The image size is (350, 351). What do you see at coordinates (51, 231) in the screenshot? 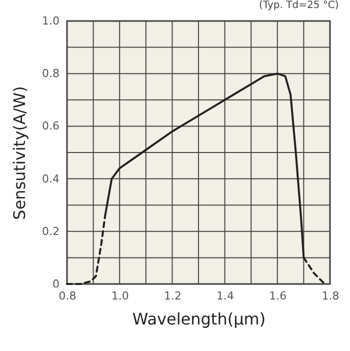
I see `y-tick-label: 0.2` at bounding box center [51, 231].